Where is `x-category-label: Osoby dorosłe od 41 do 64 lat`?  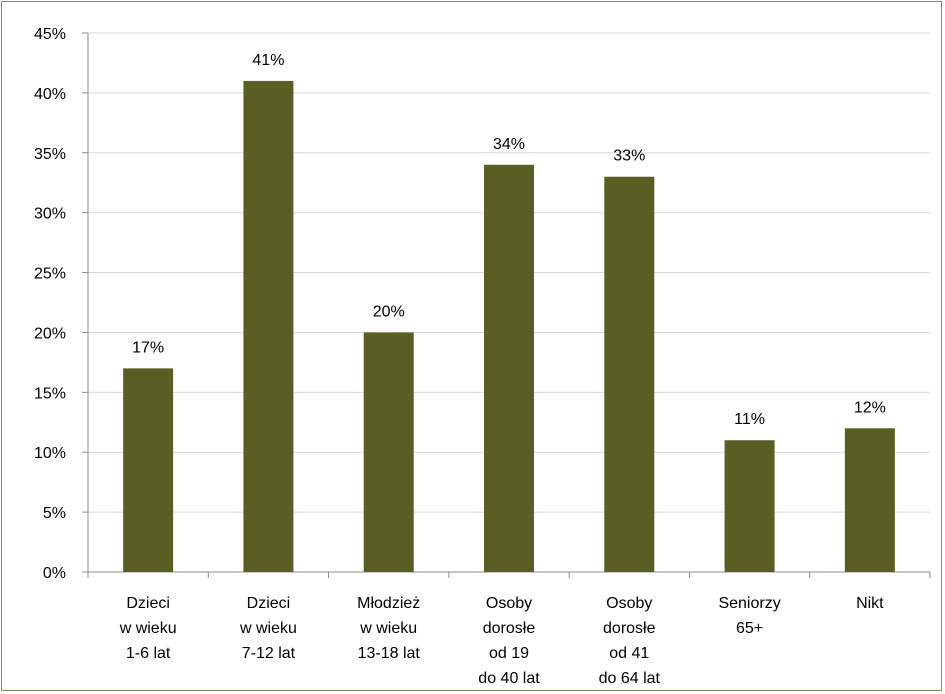 x-category-label: Osoby dorosłe od 41 do 64 lat is located at coordinates (630, 641).